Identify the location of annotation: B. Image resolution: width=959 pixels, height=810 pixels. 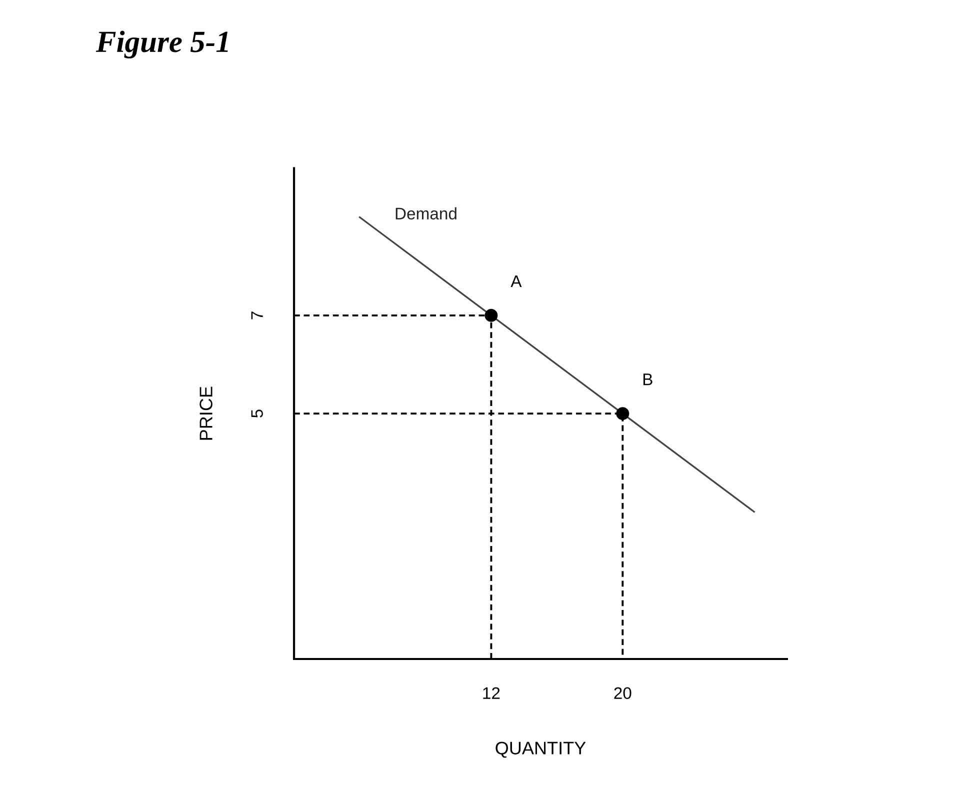
(647, 380).